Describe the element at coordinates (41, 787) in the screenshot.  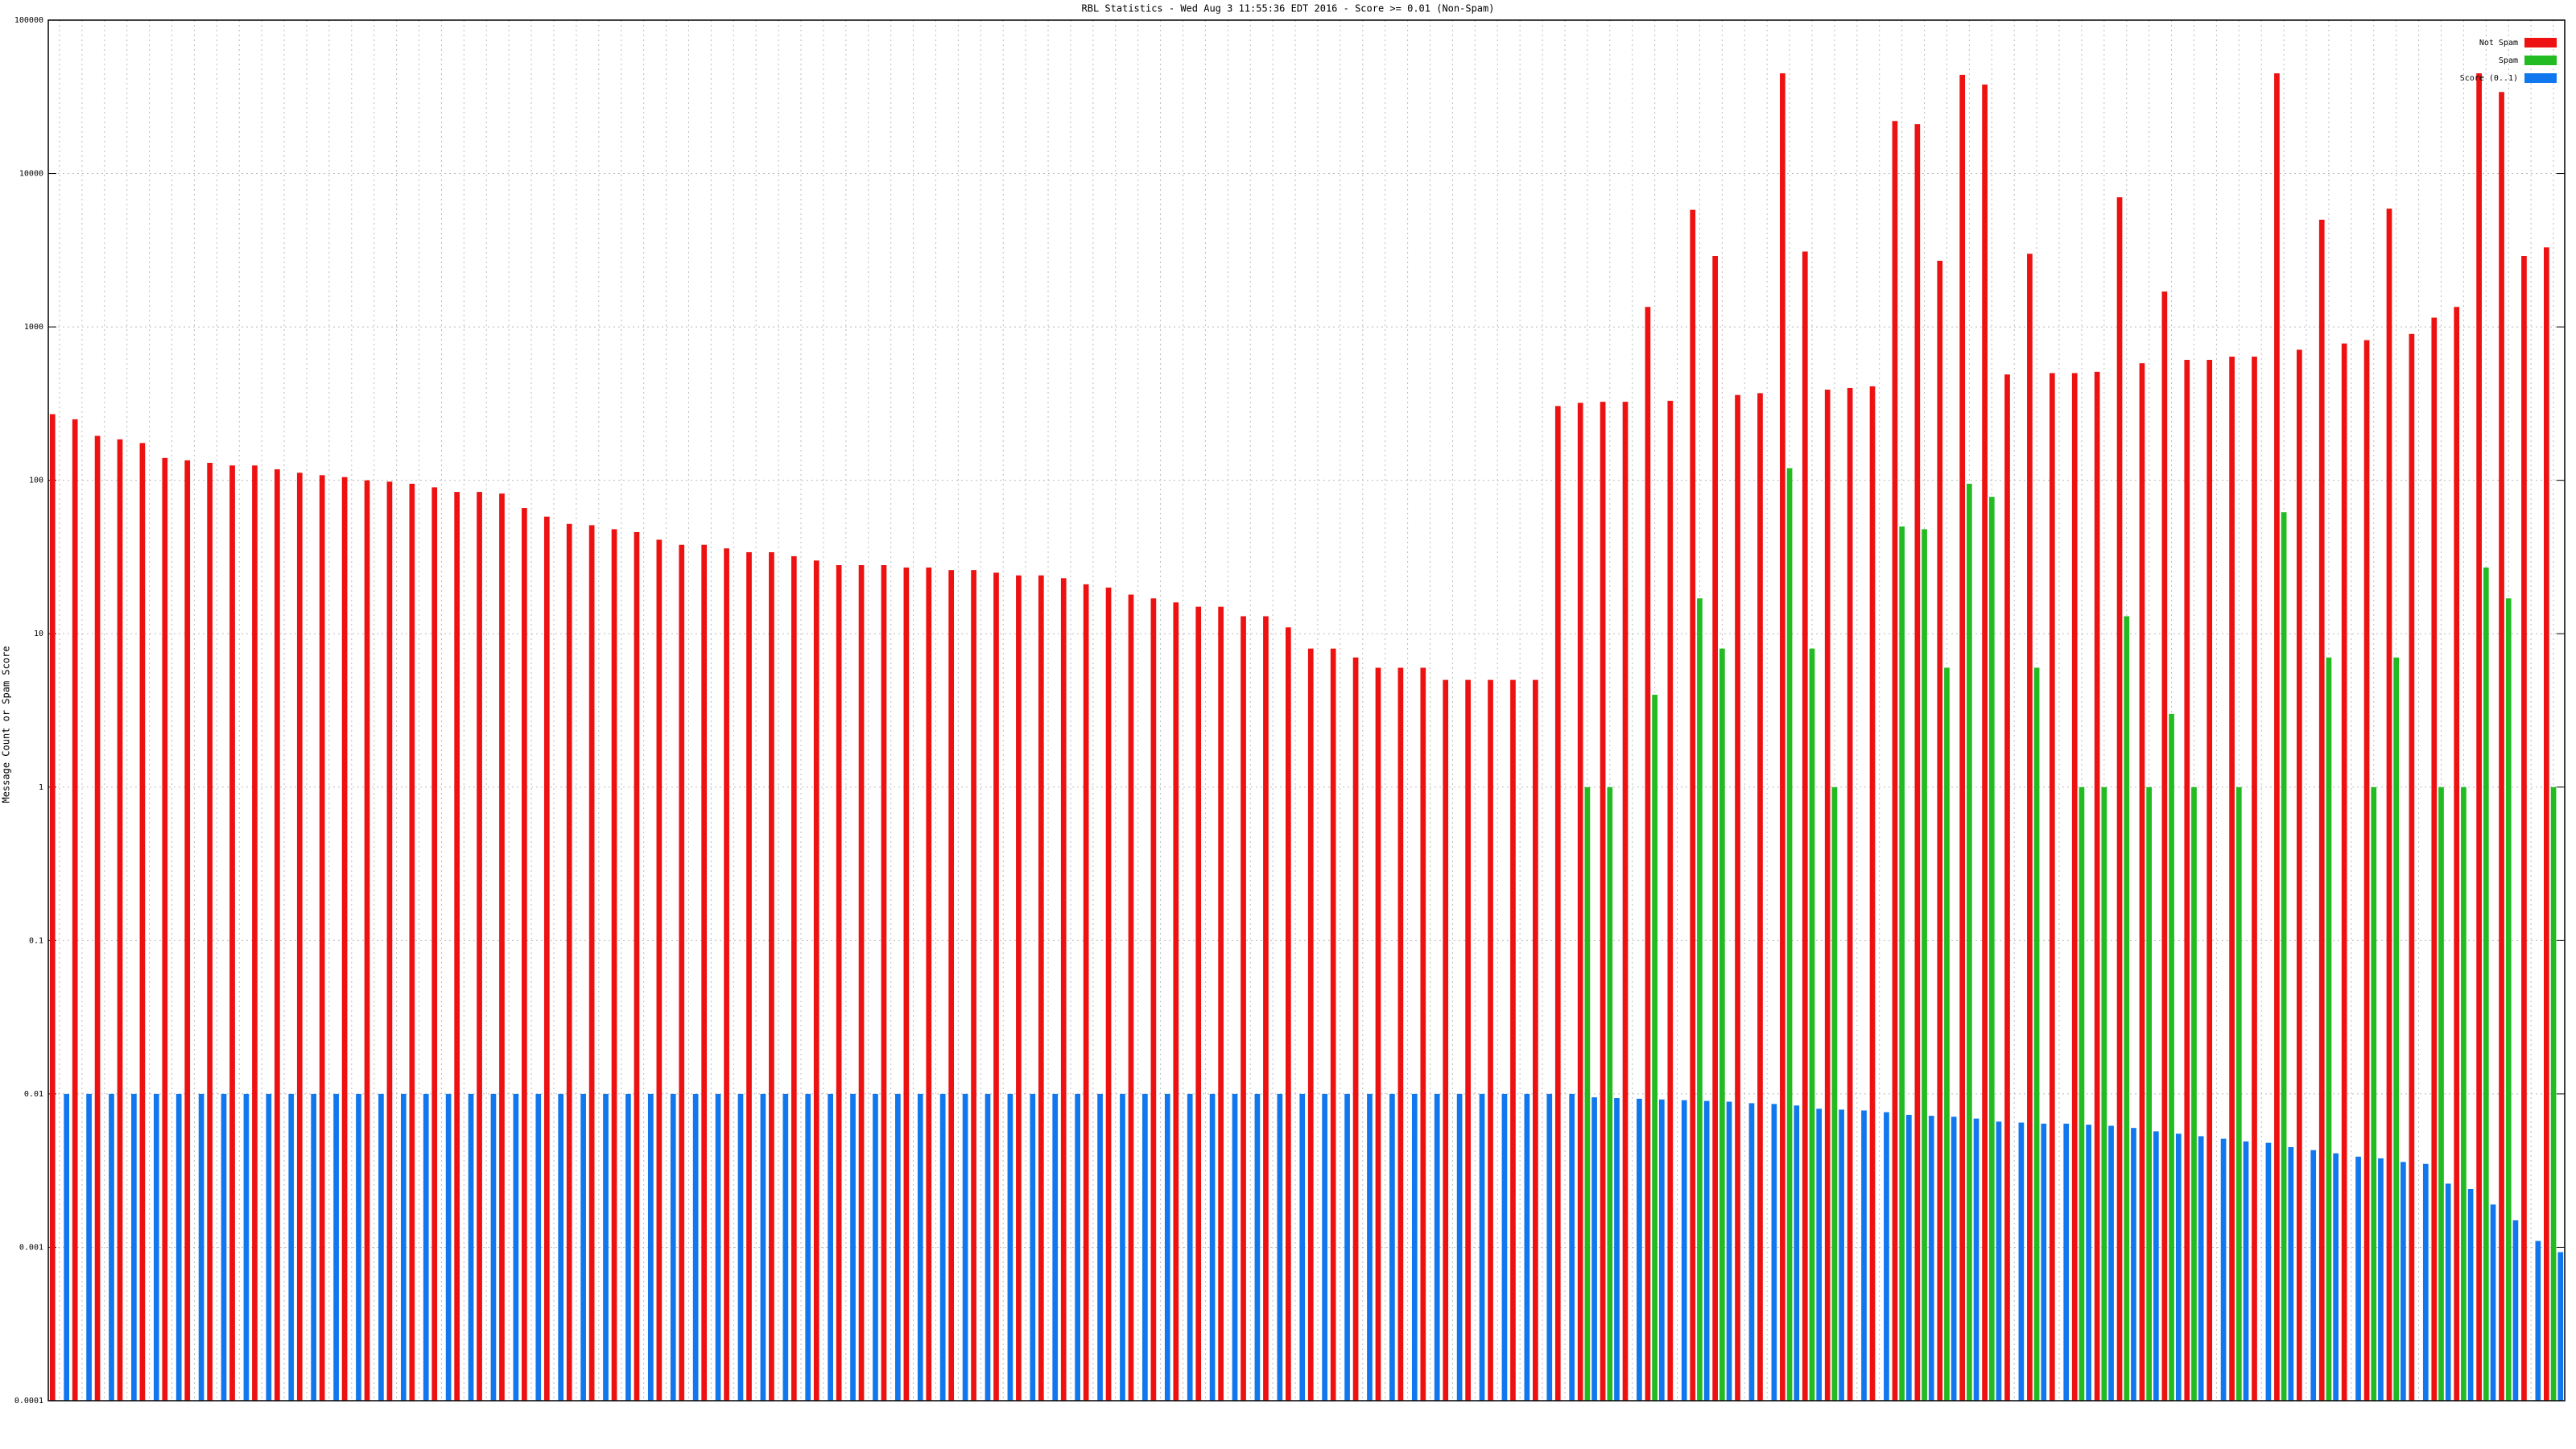
I see `y-tick-label: 1` at that location.